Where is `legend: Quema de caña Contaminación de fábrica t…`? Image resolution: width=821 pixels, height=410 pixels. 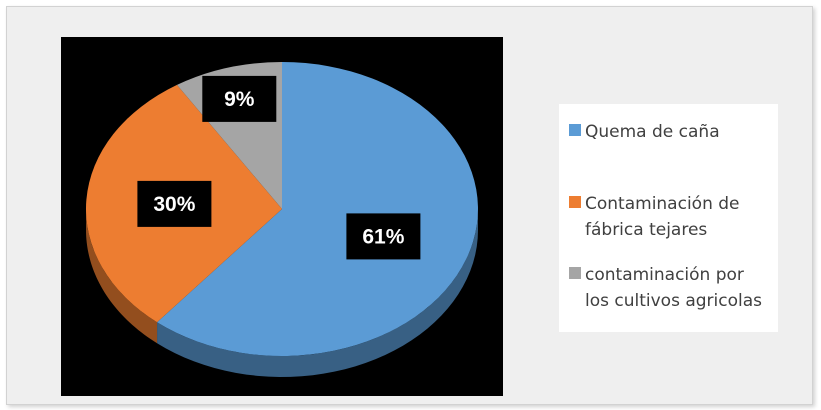
legend: Quema de caña Contaminación de fábrica t… is located at coordinates (668, 218).